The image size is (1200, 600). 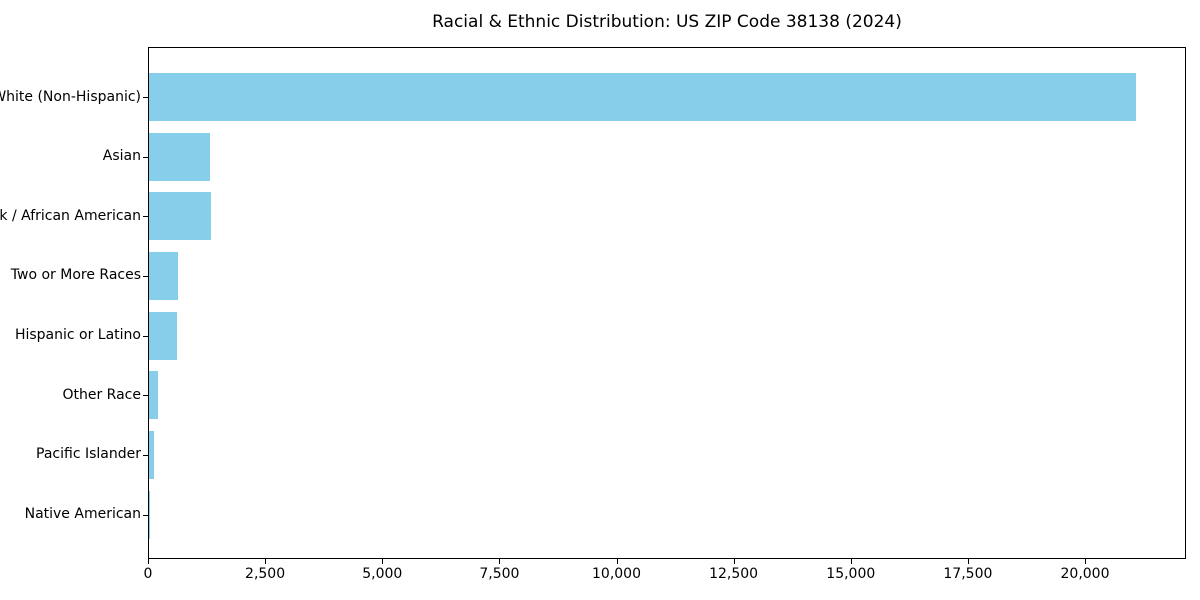 I want to click on bar-two-or-more-races, so click(x=163, y=275).